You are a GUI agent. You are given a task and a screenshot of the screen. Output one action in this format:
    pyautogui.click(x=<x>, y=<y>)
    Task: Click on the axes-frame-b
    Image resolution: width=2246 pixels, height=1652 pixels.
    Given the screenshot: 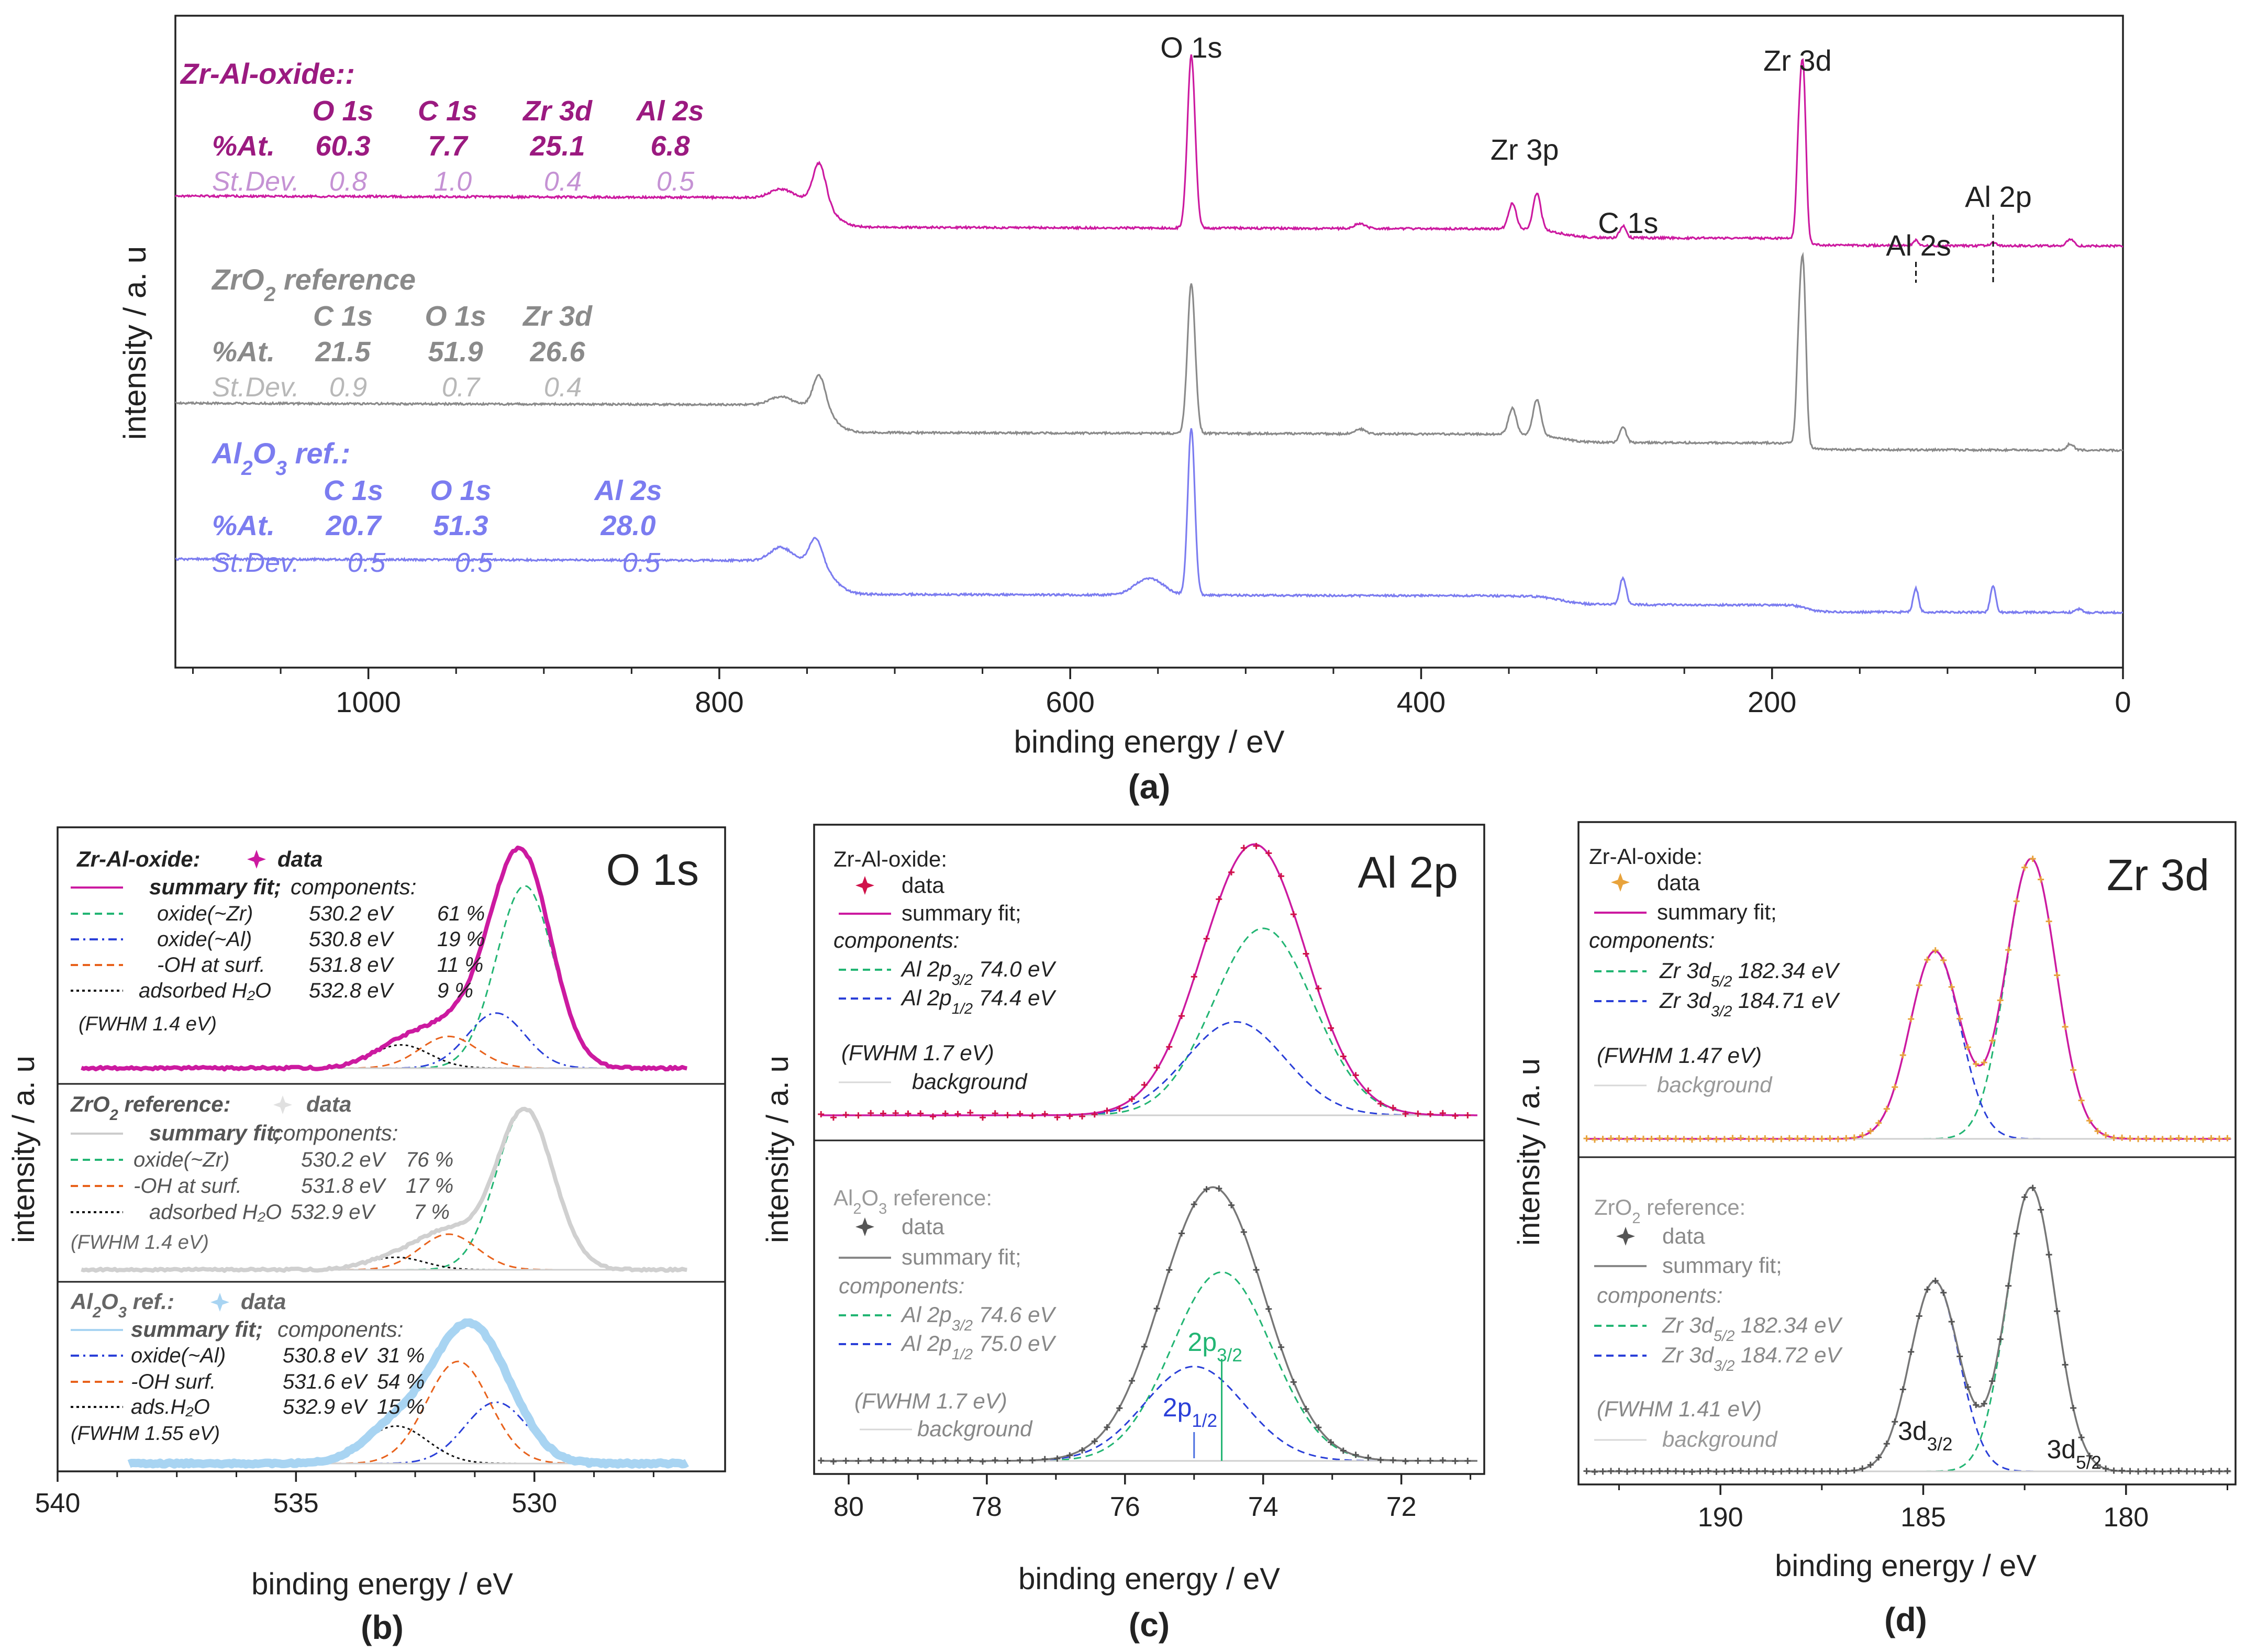 What is the action you would take?
    pyautogui.click(x=391, y=1149)
    